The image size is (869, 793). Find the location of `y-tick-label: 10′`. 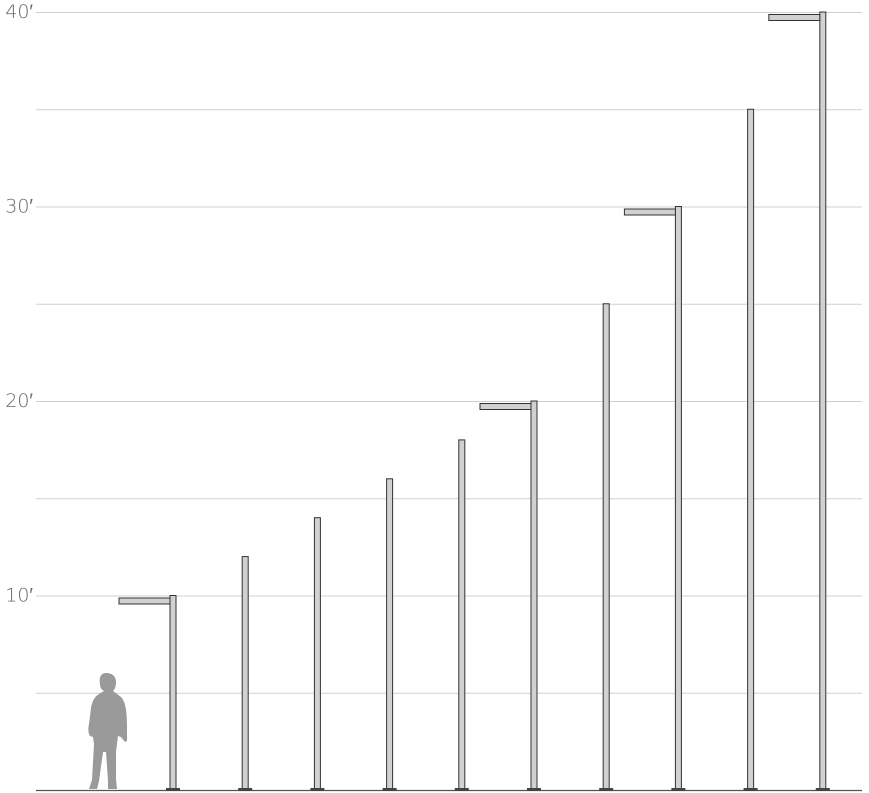

y-tick-label: 10′ is located at coordinates (19, 596).